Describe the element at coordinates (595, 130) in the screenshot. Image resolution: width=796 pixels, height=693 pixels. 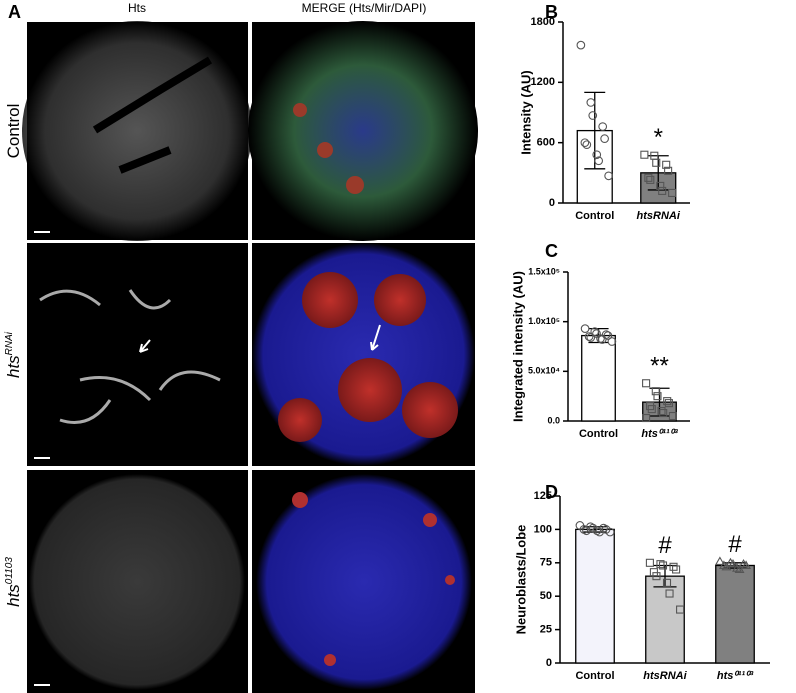
I see `error-bar` at that location.